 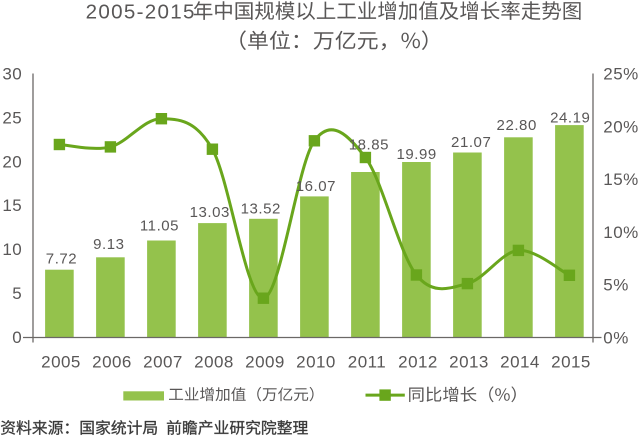 What do you see at coordinates (12, 74) in the screenshot?
I see `svg-text: 30` at bounding box center [12, 74].